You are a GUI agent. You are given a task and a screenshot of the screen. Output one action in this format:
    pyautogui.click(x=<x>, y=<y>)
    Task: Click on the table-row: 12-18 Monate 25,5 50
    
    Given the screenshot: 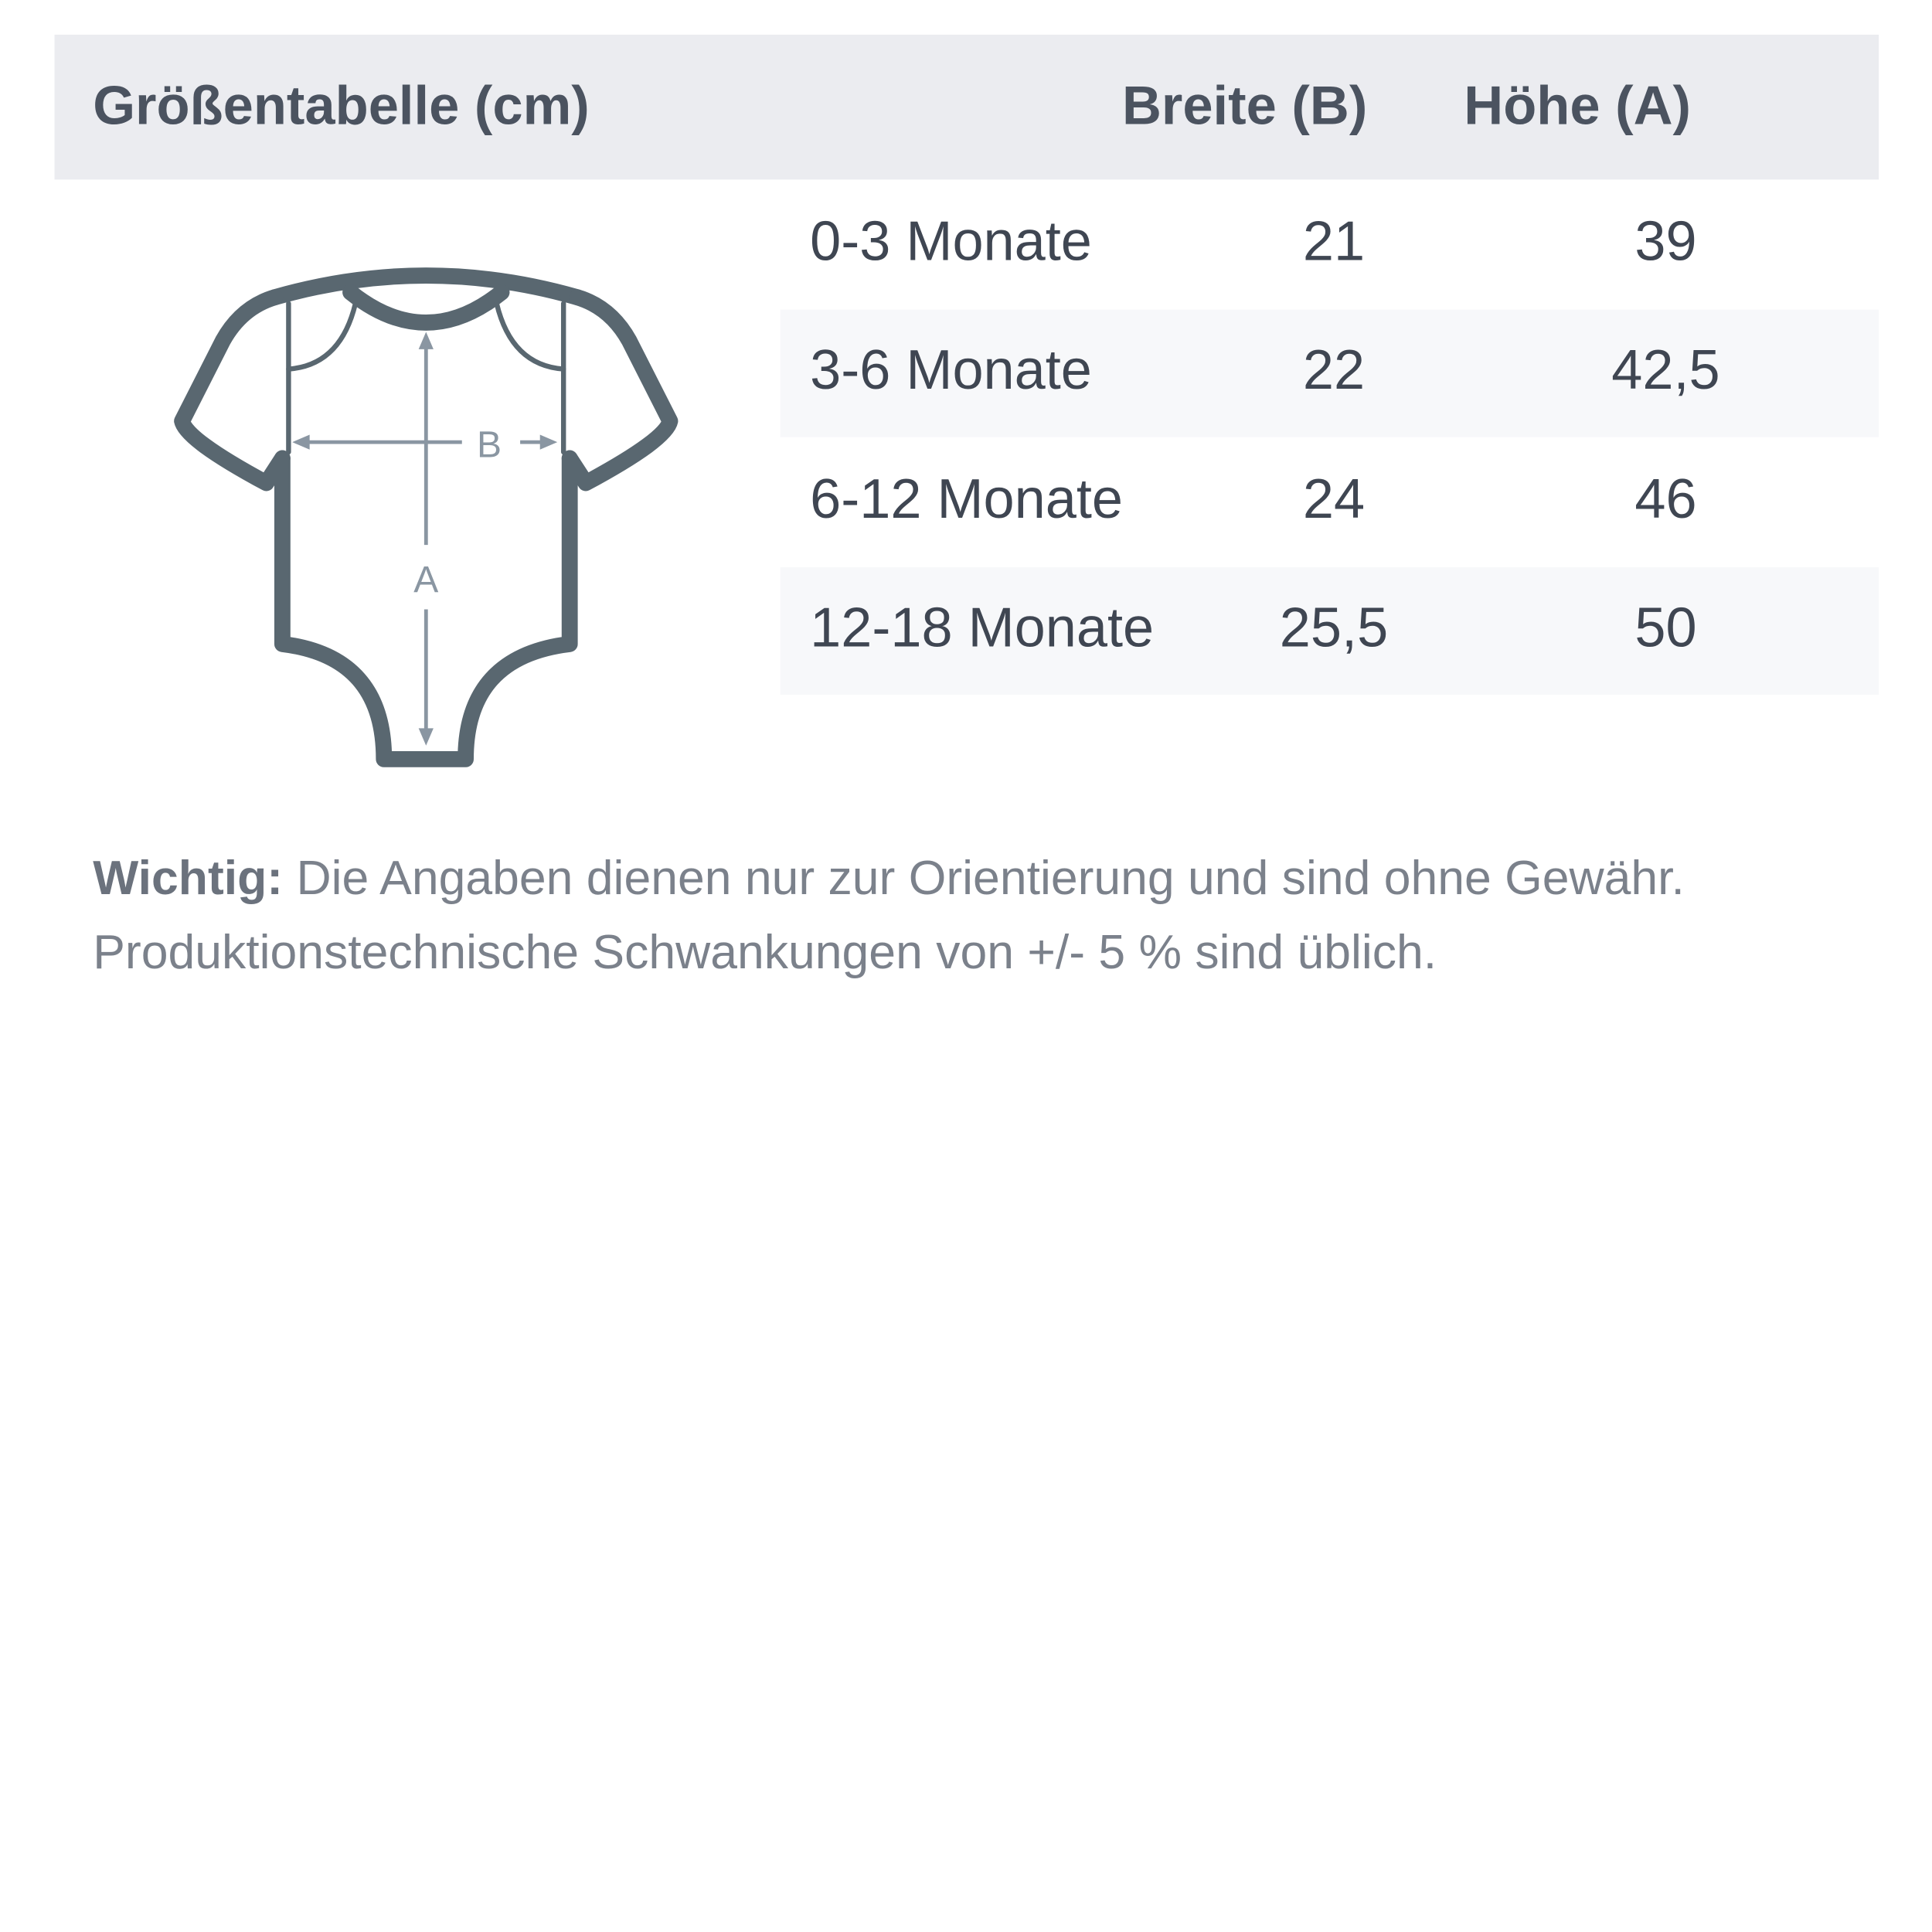 What is the action you would take?
    pyautogui.click(x=1329, y=631)
    